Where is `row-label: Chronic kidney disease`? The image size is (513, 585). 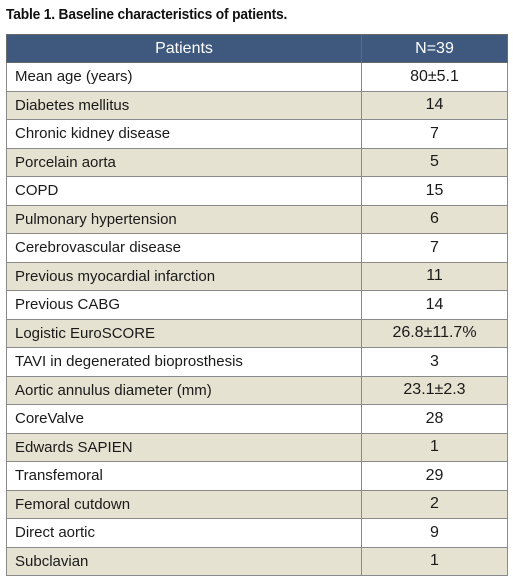 row-label: Chronic kidney disease is located at coordinates (184, 134).